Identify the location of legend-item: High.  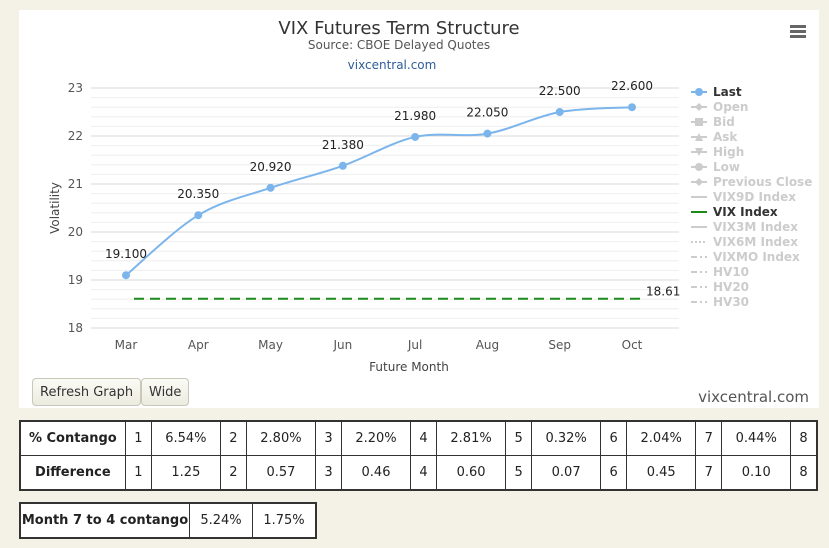
(728, 152).